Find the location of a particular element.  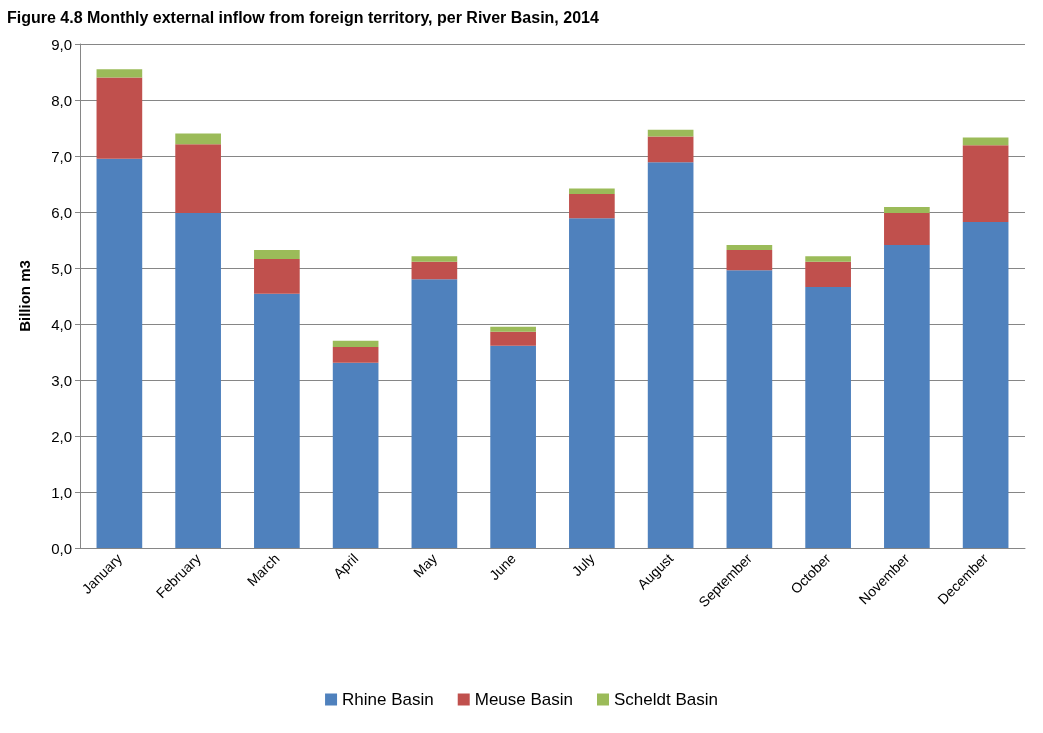

y-tick-label: 5,0 is located at coordinates (61, 268).